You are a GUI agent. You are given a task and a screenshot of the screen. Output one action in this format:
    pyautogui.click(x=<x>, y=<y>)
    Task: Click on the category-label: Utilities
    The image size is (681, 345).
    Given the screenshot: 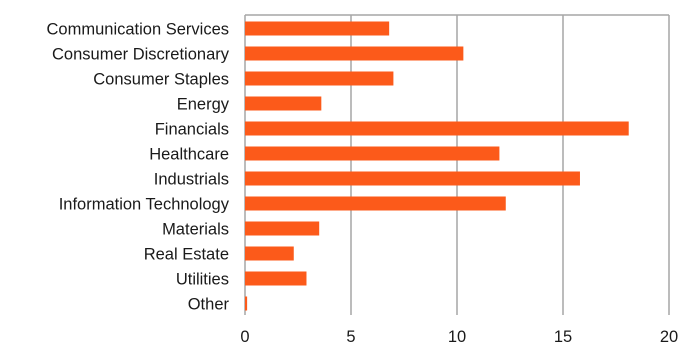 What is the action you would take?
    pyautogui.click(x=202, y=280)
    